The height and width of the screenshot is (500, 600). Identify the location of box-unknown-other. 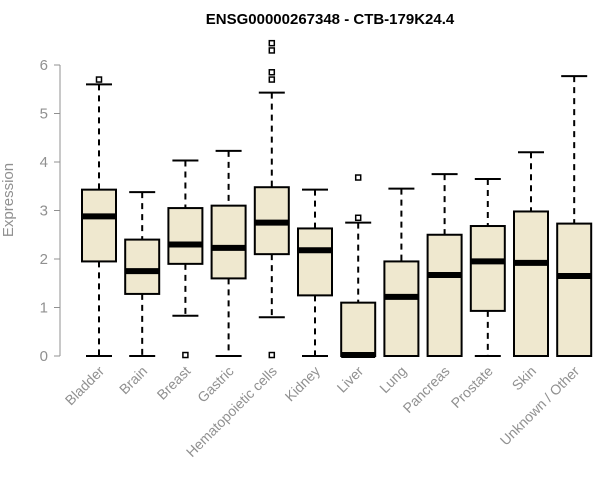
(574, 216).